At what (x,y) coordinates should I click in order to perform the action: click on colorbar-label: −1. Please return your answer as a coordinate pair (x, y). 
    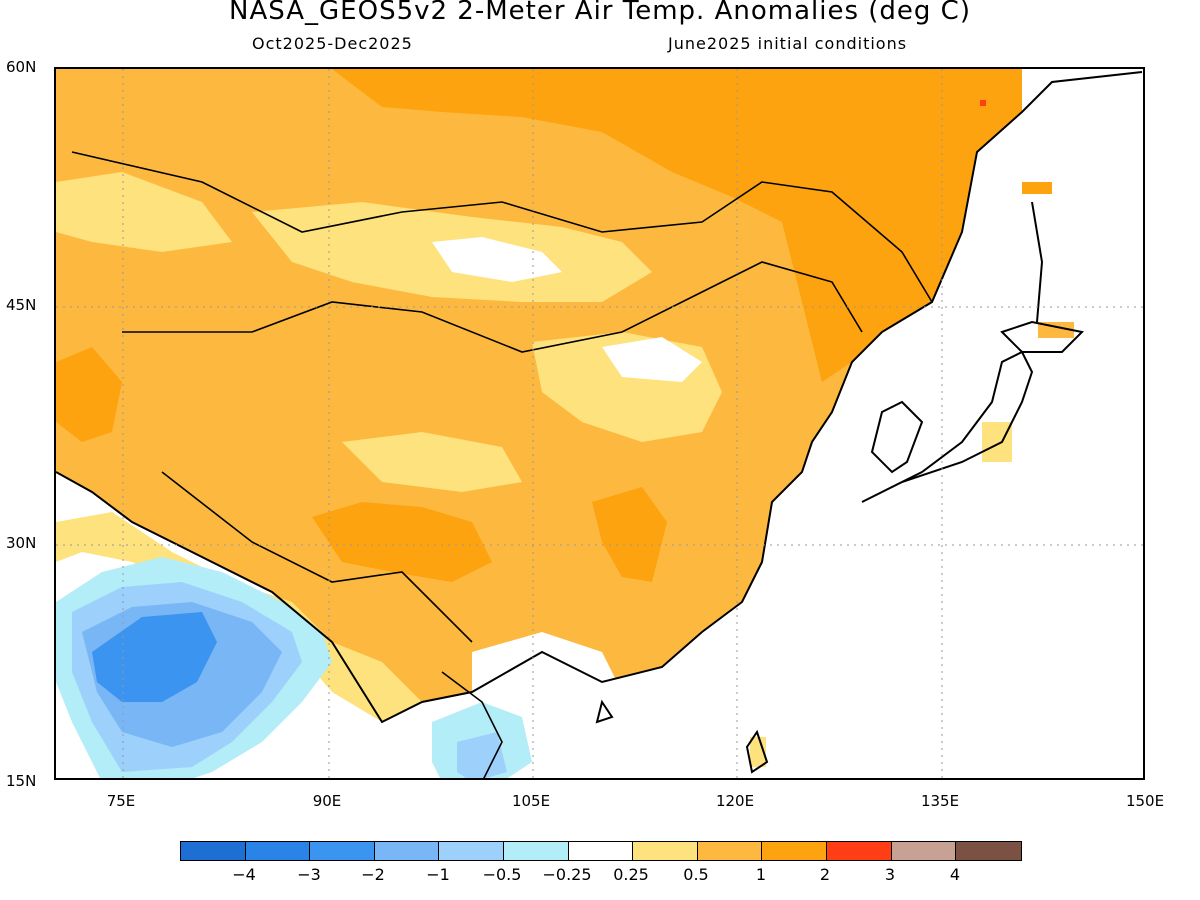
    Looking at the image, I should click on (438, 874).